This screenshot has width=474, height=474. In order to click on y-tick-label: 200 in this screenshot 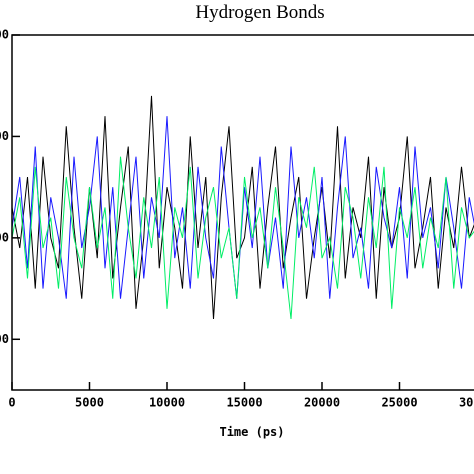, I will do `click(4, 339)`.